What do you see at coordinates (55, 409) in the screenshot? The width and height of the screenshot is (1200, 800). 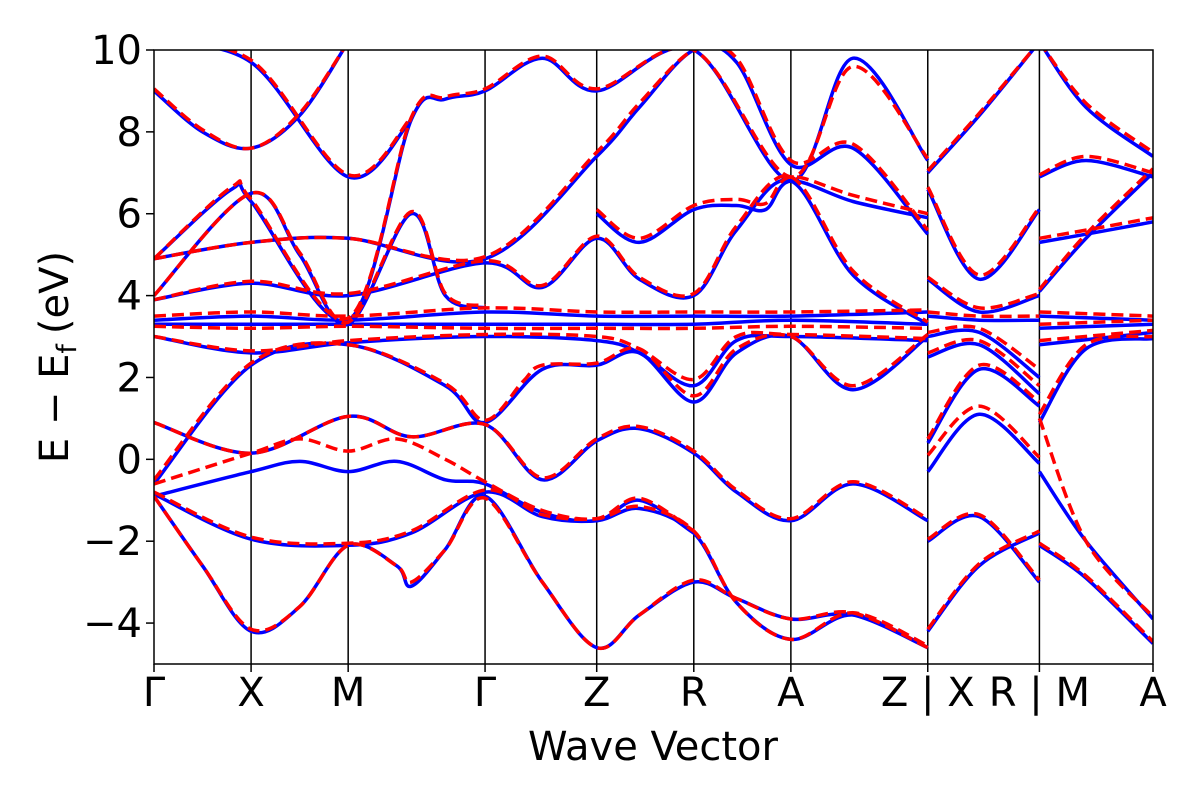 I see `y-axis-label-main: E − E` at bounding box center [55, 409].